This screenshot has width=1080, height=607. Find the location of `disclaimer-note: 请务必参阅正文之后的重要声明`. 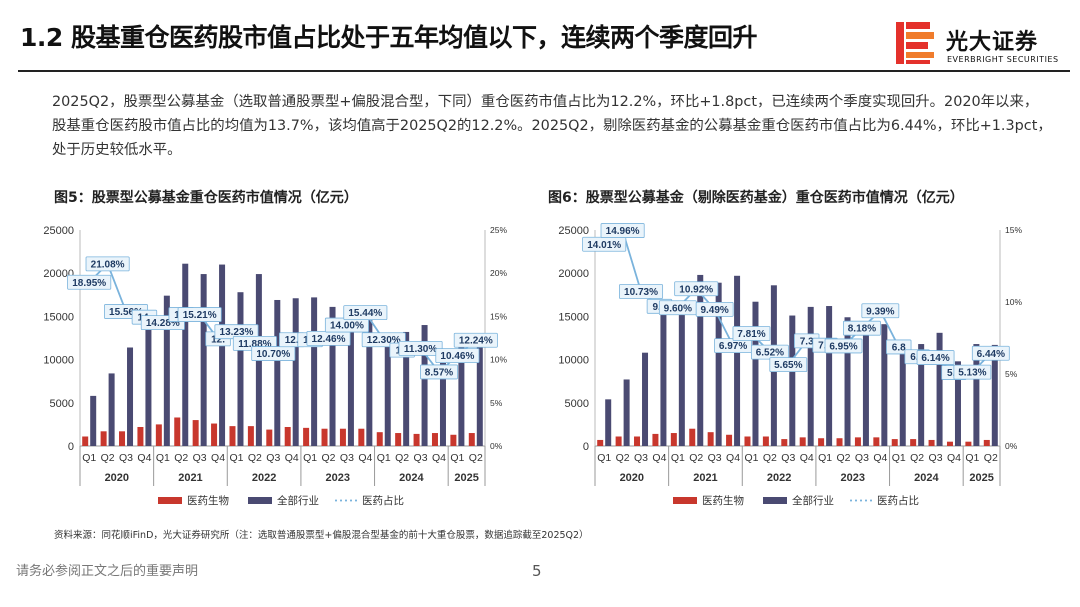

disclaimer-note: 请务必参阅正文之后的重要声明 is located at coordinates (107, 571).